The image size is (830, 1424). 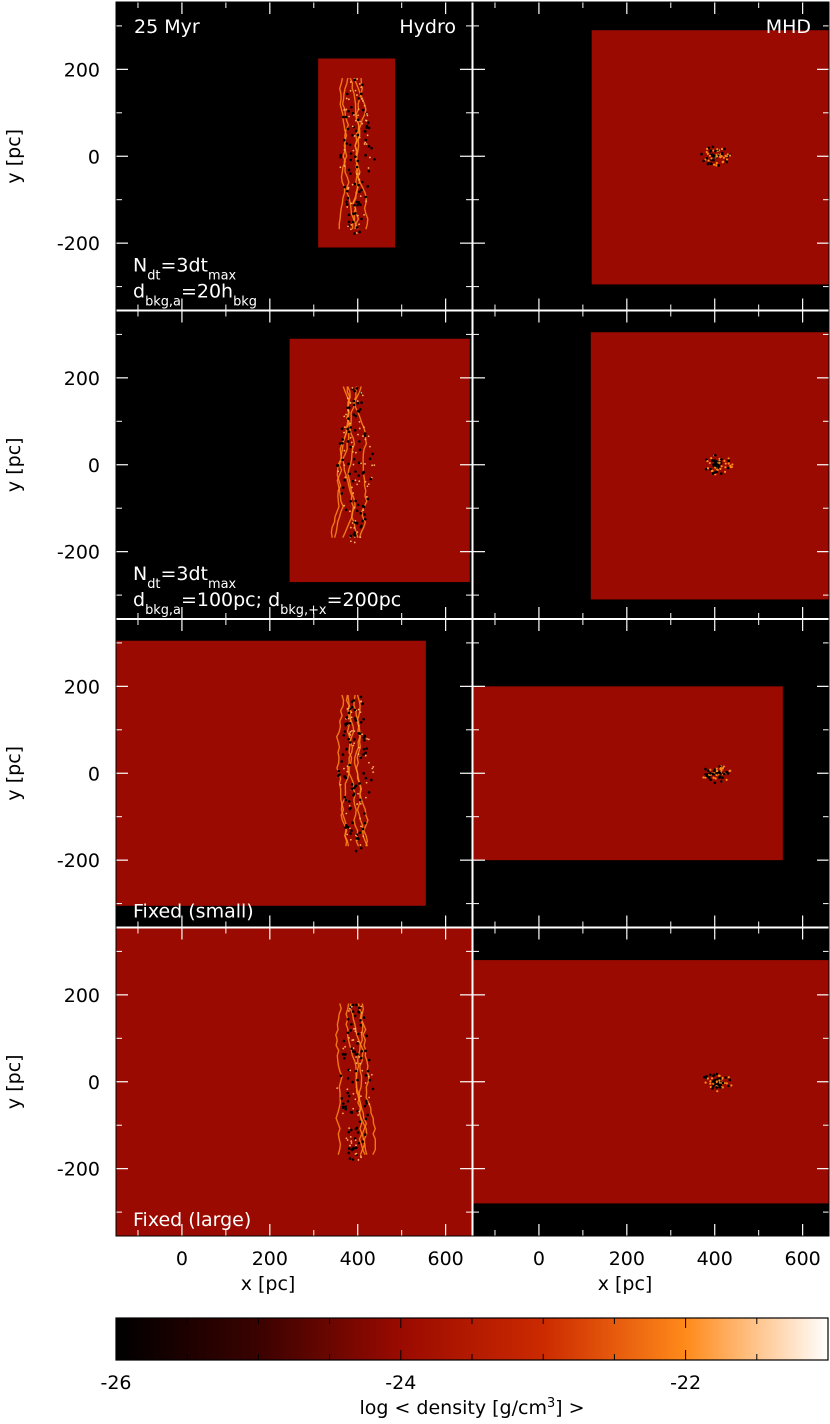 I want to click on x-axis-label: x [pc], so click(x=268, y=1284).